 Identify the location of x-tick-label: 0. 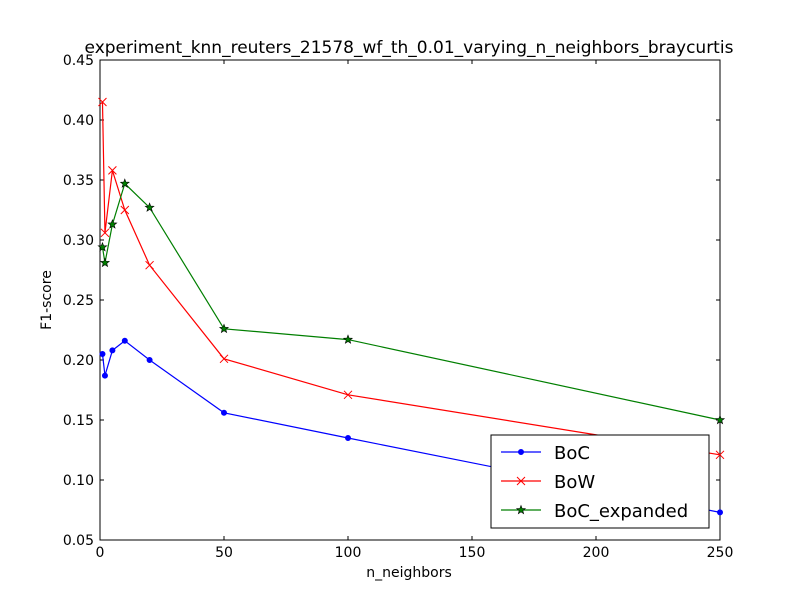
(100, 553).